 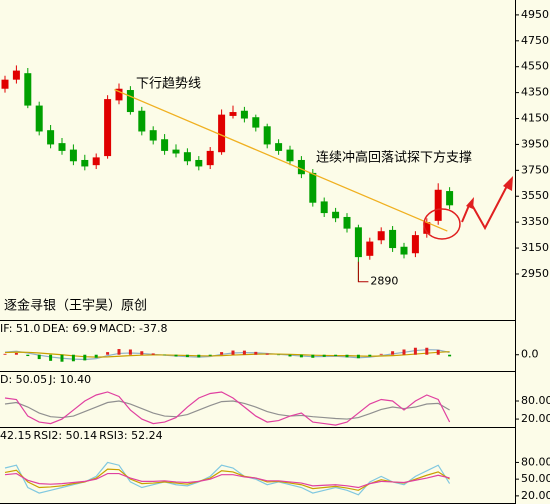 I want to click on y-tick-label: 3350, so click(x=535, y=221).